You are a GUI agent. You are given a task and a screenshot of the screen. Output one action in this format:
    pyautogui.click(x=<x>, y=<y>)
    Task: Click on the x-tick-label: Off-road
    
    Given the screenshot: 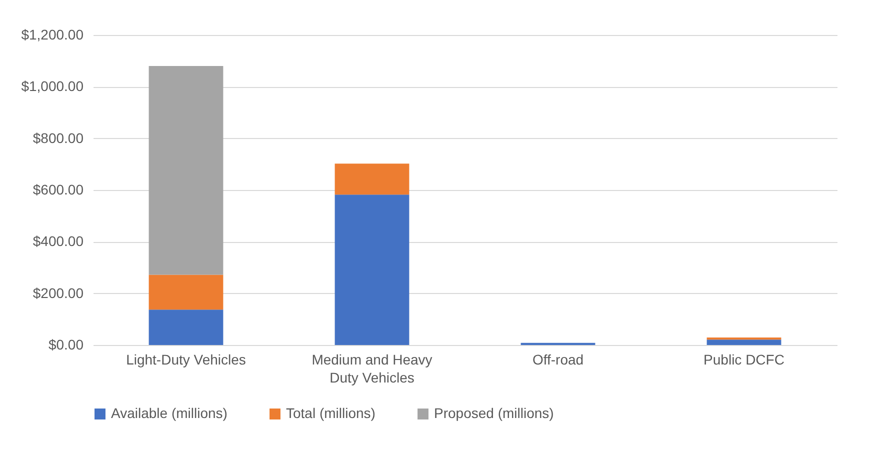 What is the action you would take?
    pyautogui.click(x=558, y=360)
    